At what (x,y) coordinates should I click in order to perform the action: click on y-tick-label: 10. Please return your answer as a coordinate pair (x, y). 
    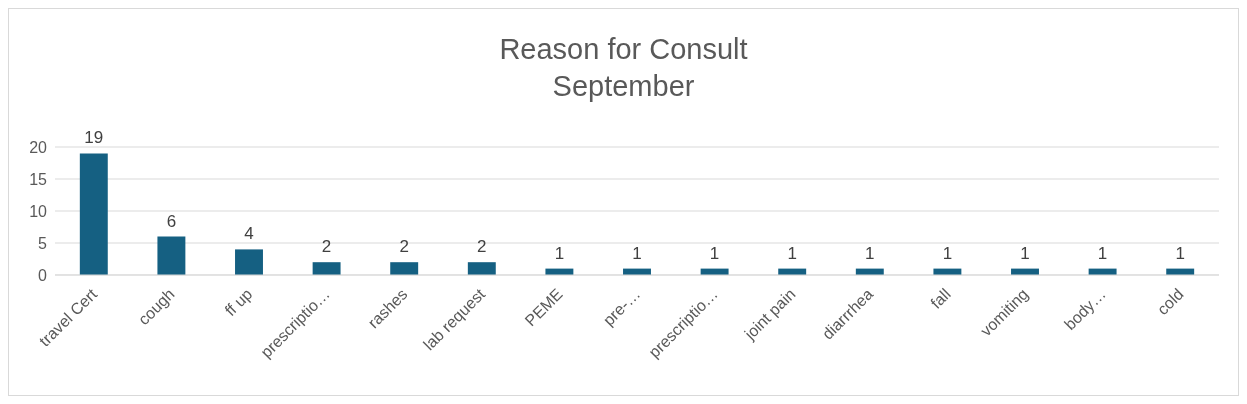
    Looking at the image, I should click on (38, 211).